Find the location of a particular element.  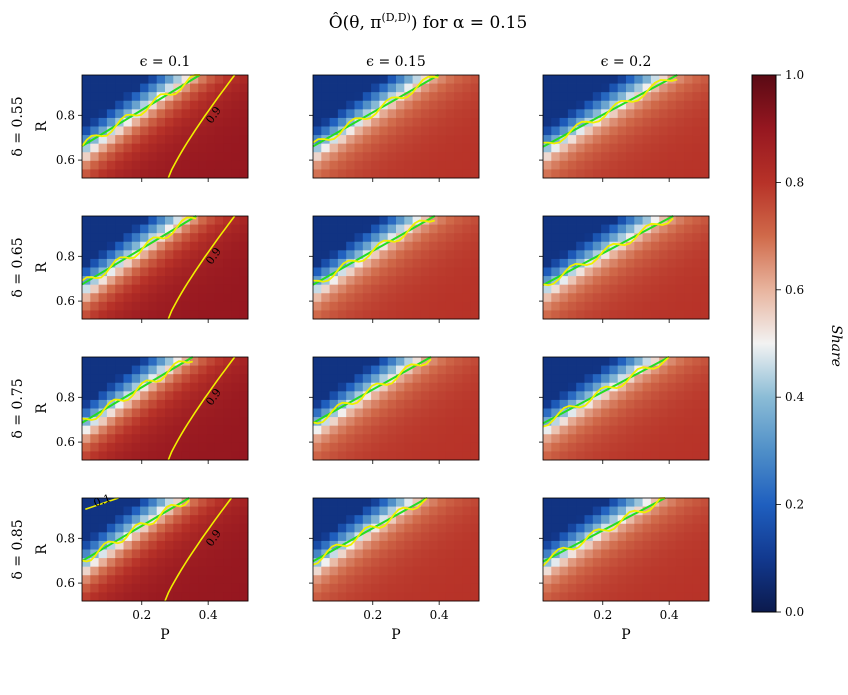

colorbar-gradient is located at coordinates (764, 343).